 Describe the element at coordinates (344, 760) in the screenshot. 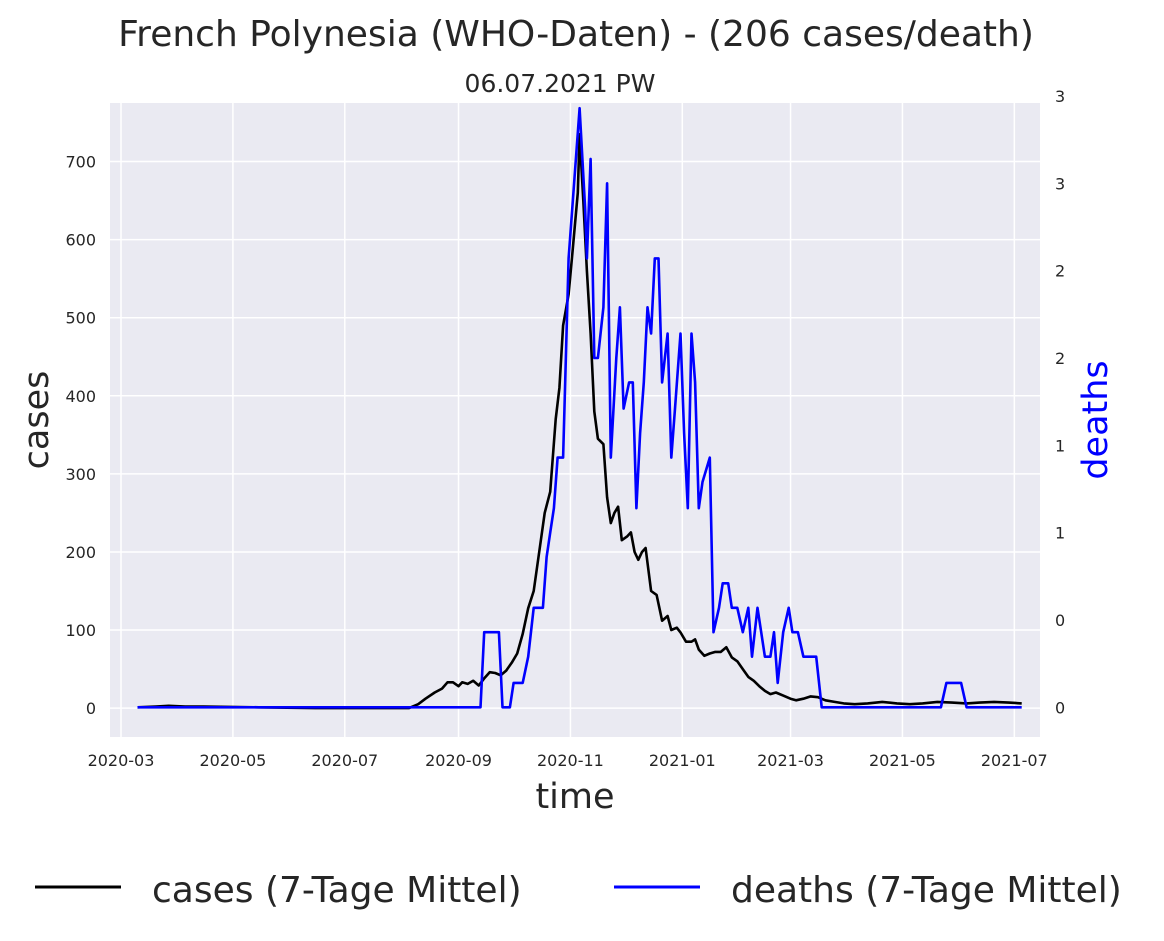

I see `x-tick-label: 2020-07` at that location.